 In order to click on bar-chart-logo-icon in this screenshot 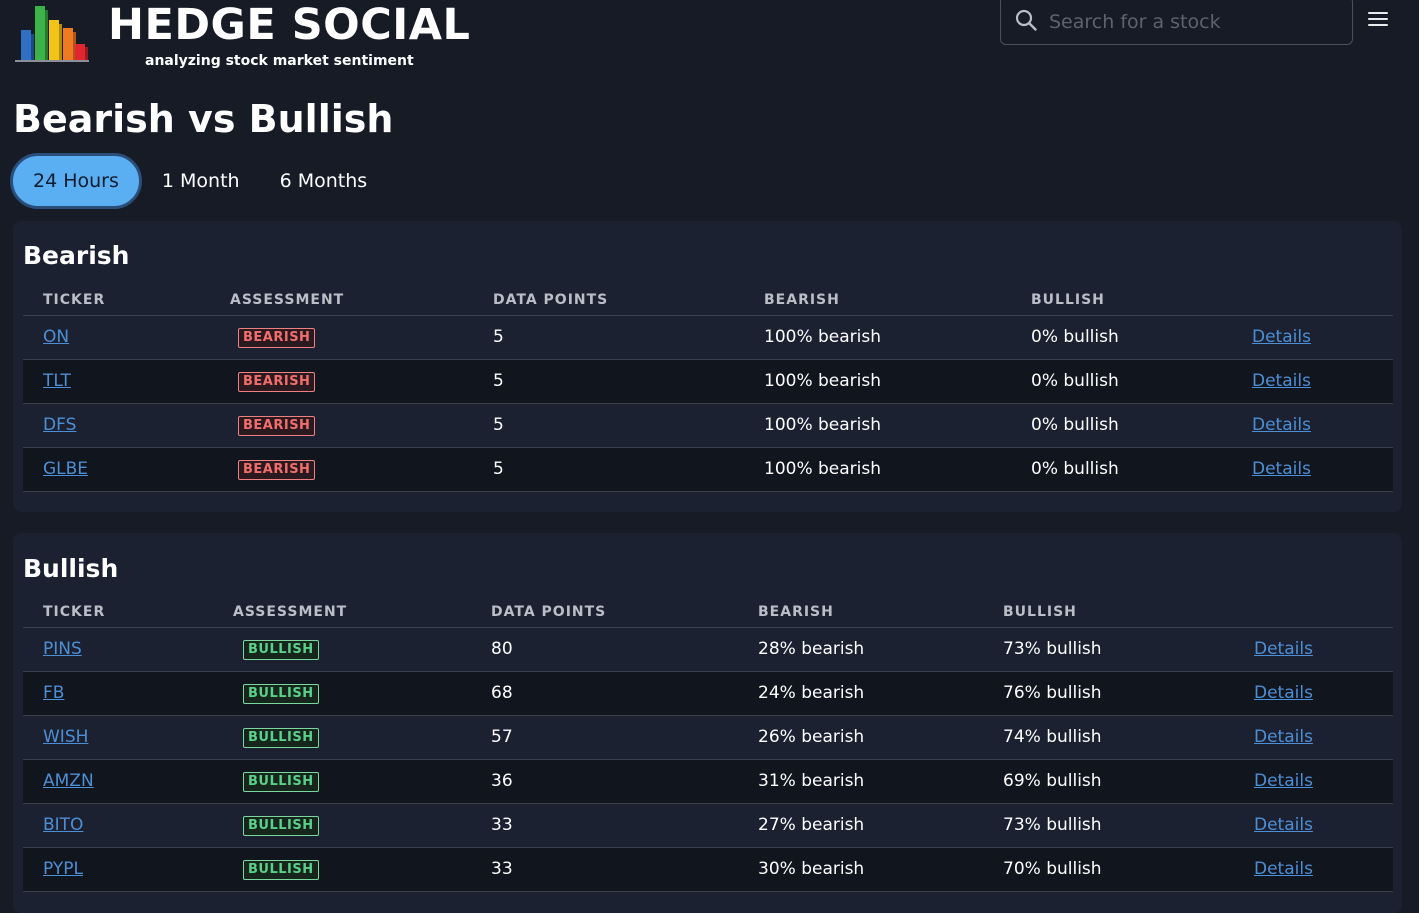, I will do `click(52, 33)`.